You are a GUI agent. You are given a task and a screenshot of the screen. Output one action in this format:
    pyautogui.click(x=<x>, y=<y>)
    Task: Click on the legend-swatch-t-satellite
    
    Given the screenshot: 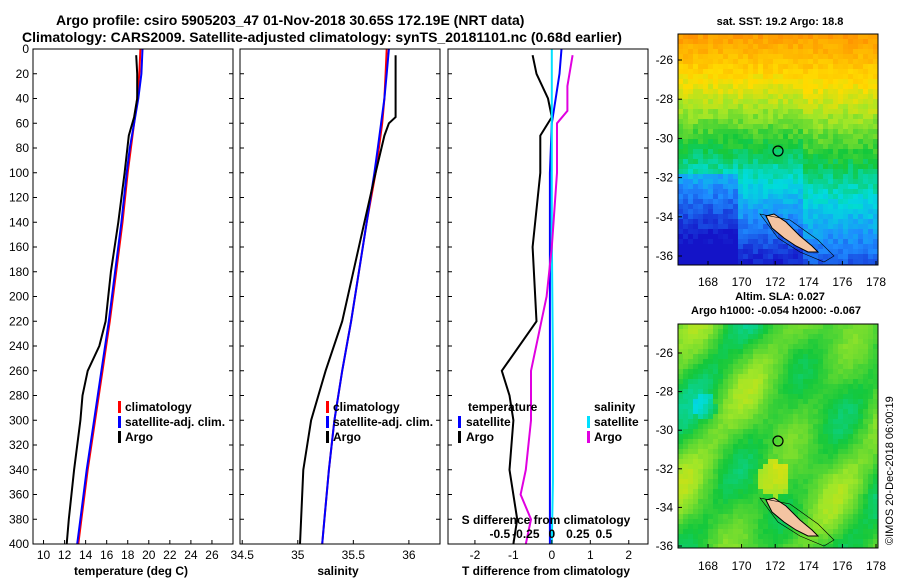 What is the action you would take?
    pyautogui.click(x=459, y=422)
    